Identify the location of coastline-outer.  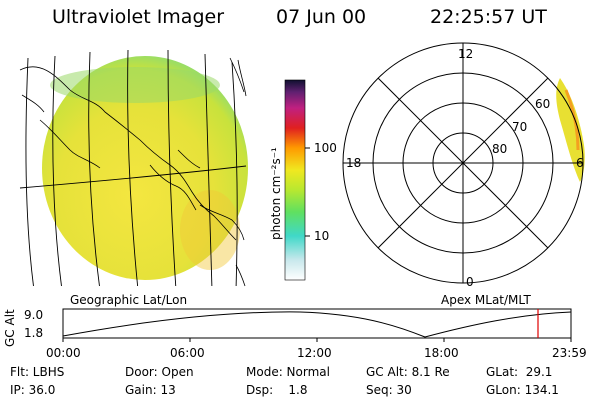
(241, 173).